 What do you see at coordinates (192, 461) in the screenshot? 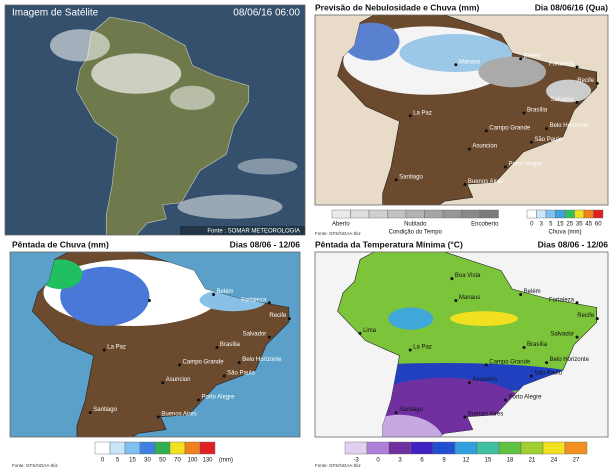
I see `legend-label: 100` at bounding box center [192, 461].